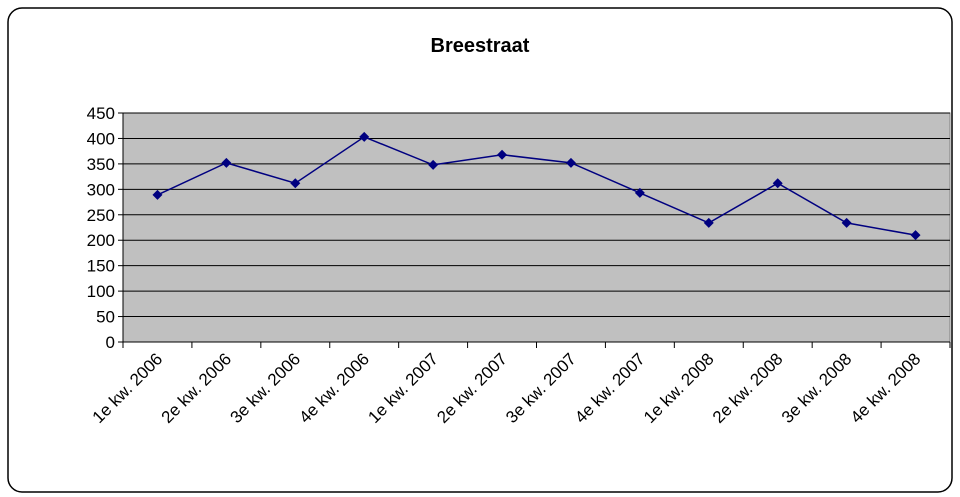  What do you see at coordinates (110, 342) in the screenshot?
I see `y-tick-label: 0` at bounding box center [110, 342].